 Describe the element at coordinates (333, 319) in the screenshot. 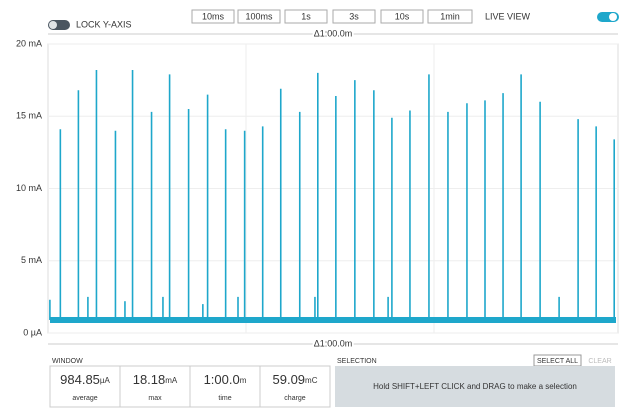

I see `baseline-current` at that location.